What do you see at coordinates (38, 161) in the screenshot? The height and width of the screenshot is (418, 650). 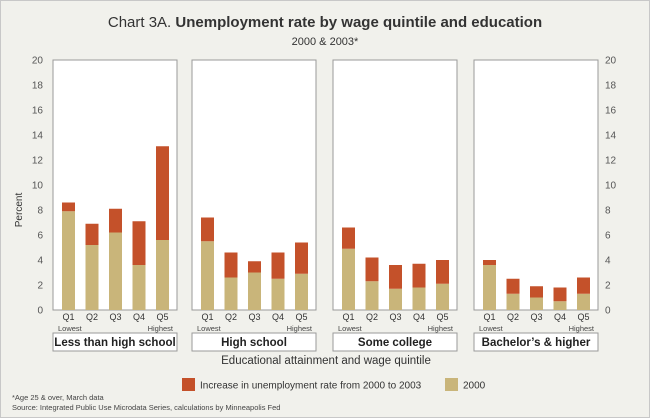 I see `y-tick-label-left: 12` at bounding box center [38, 161].